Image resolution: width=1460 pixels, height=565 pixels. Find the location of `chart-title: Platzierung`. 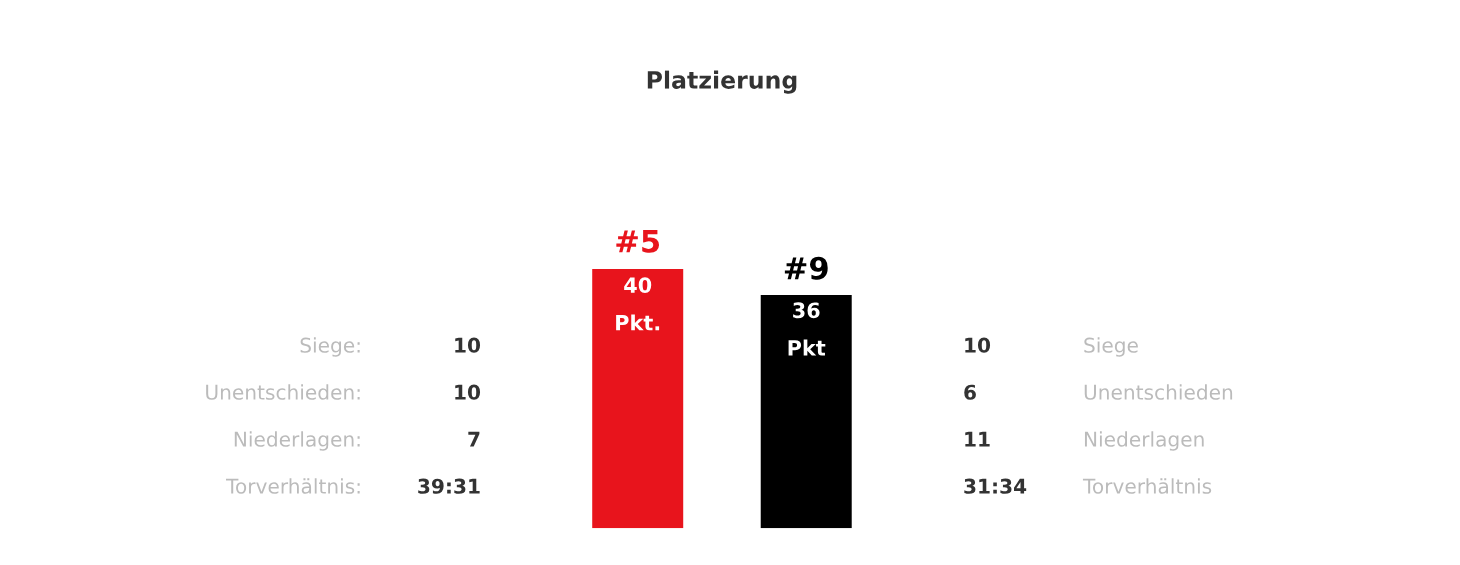

chart-title: Platzierung is located at coordinates (722, 82).